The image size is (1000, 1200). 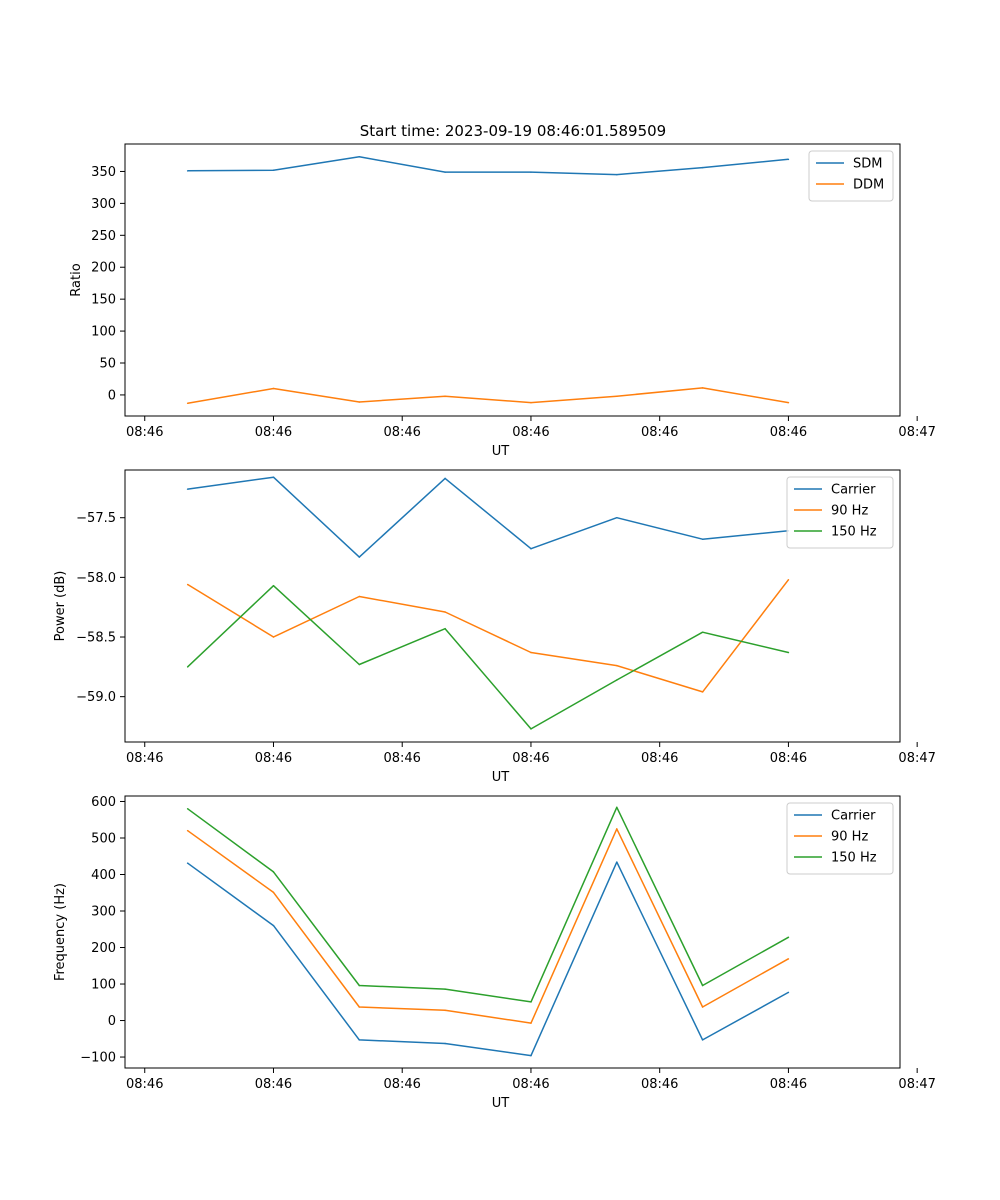 What do you see at coordinates (103, 172) in the screenshot?
I see `y-tick-label: 350` at bounding box center [103, 172].